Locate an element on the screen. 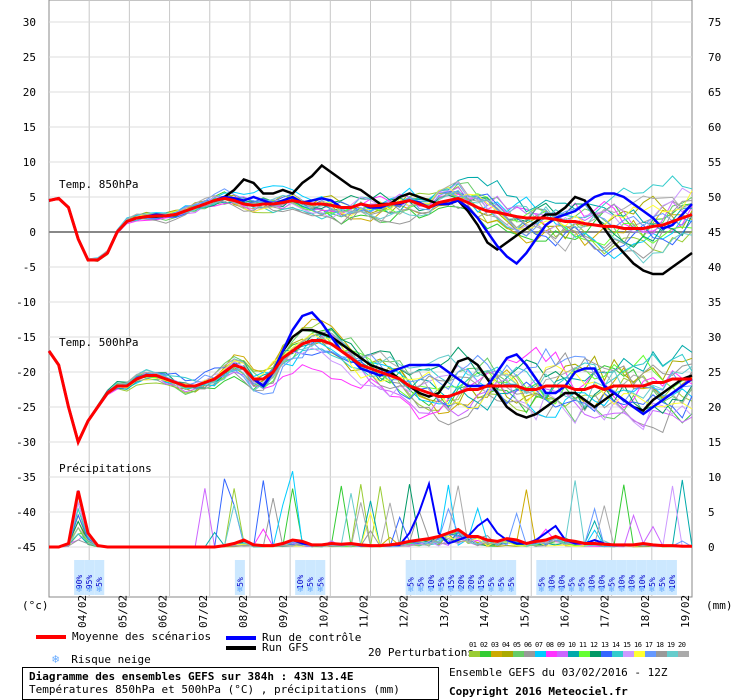 The image size is (740, 700). x-tick-label: 16/02 is located at coordinates (564, 611).